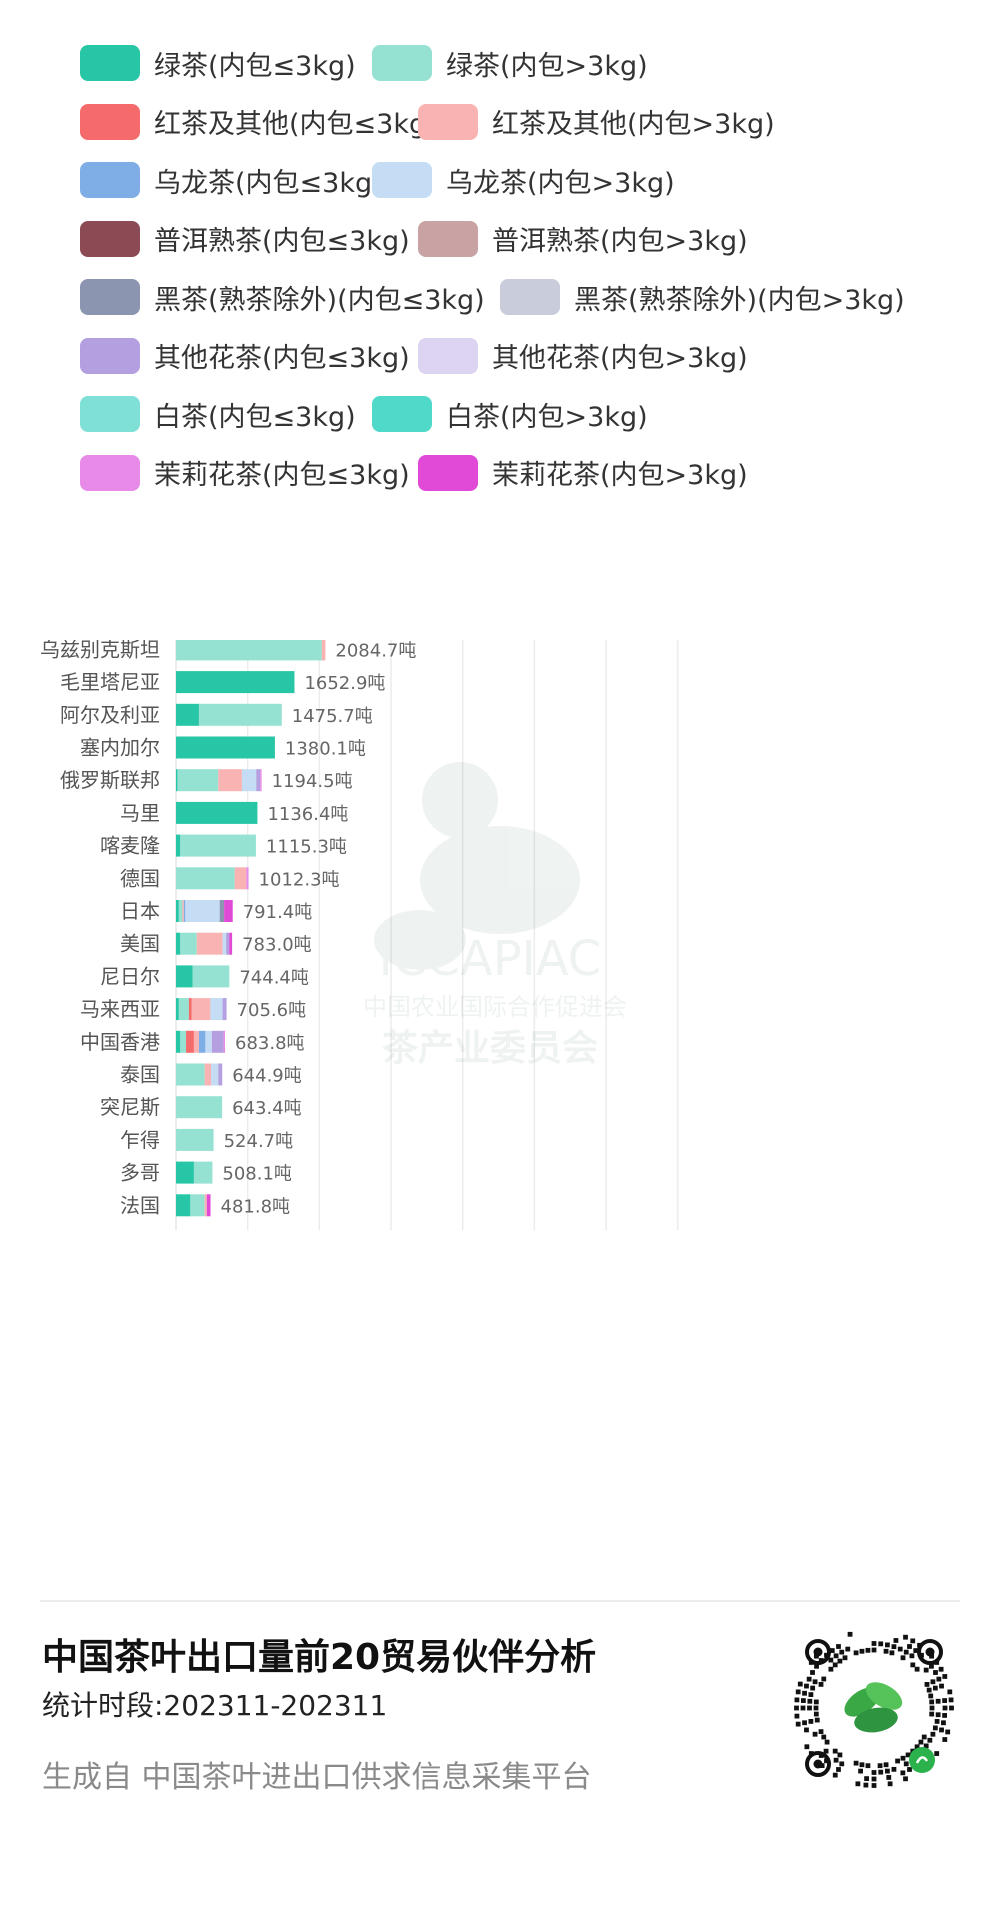 The image size is (1000, 1906). I want to click on legend-item: 普洱熟茶(内包>3kg), so click(583, 239).